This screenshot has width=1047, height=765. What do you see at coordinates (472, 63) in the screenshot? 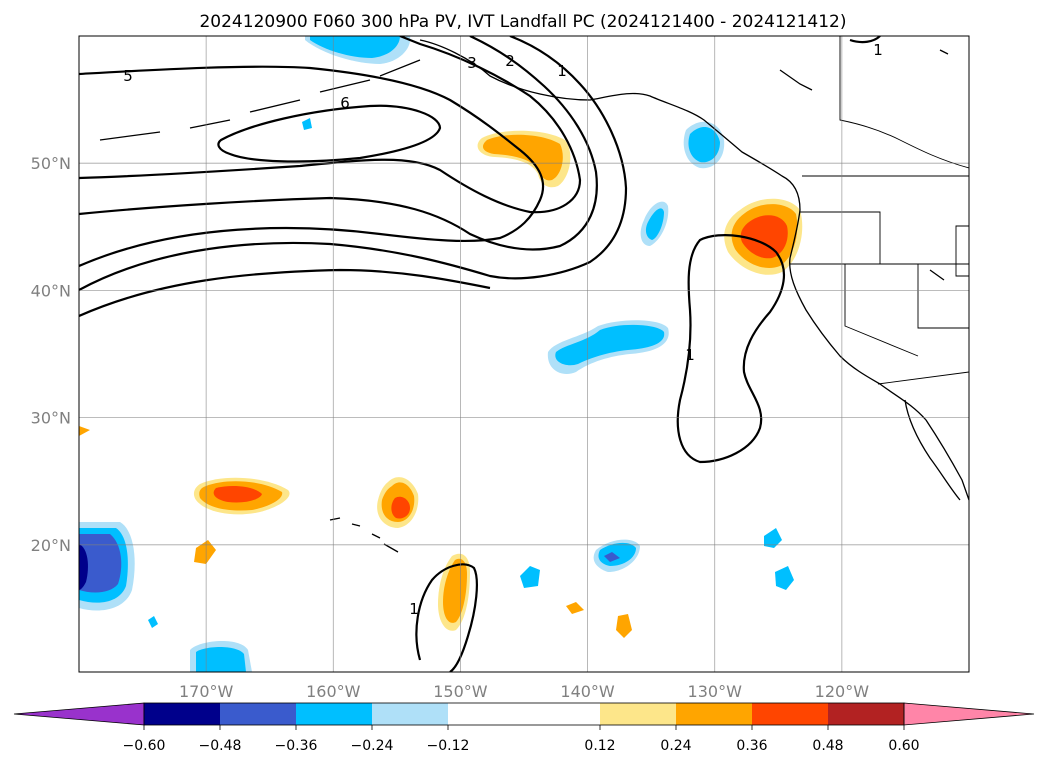
I see `pv-label-3: 3` at bounding box center [472, 63].